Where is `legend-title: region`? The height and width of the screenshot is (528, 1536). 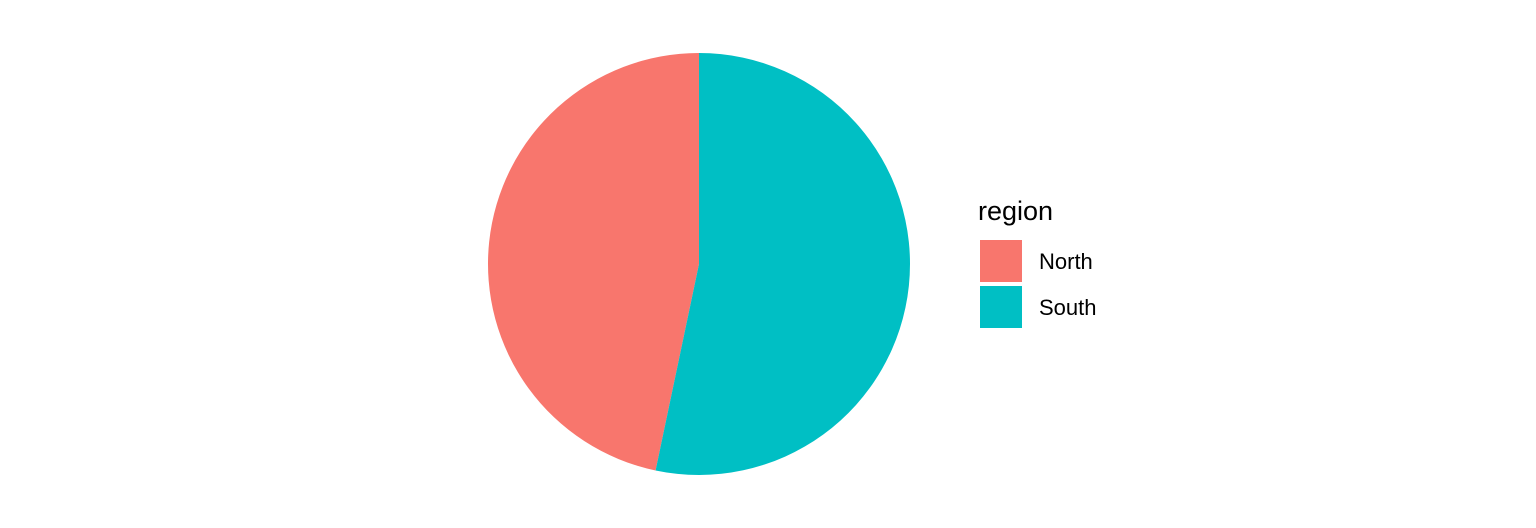 legend-title: region is located at coordinates (1015, 211).